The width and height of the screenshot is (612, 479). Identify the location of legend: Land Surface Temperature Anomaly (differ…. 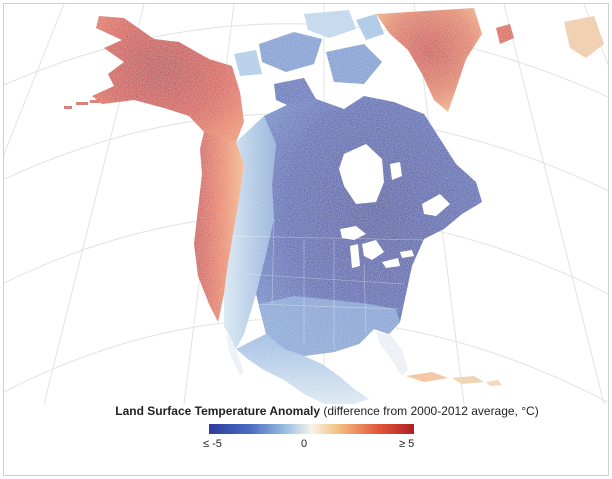
(306, 427).